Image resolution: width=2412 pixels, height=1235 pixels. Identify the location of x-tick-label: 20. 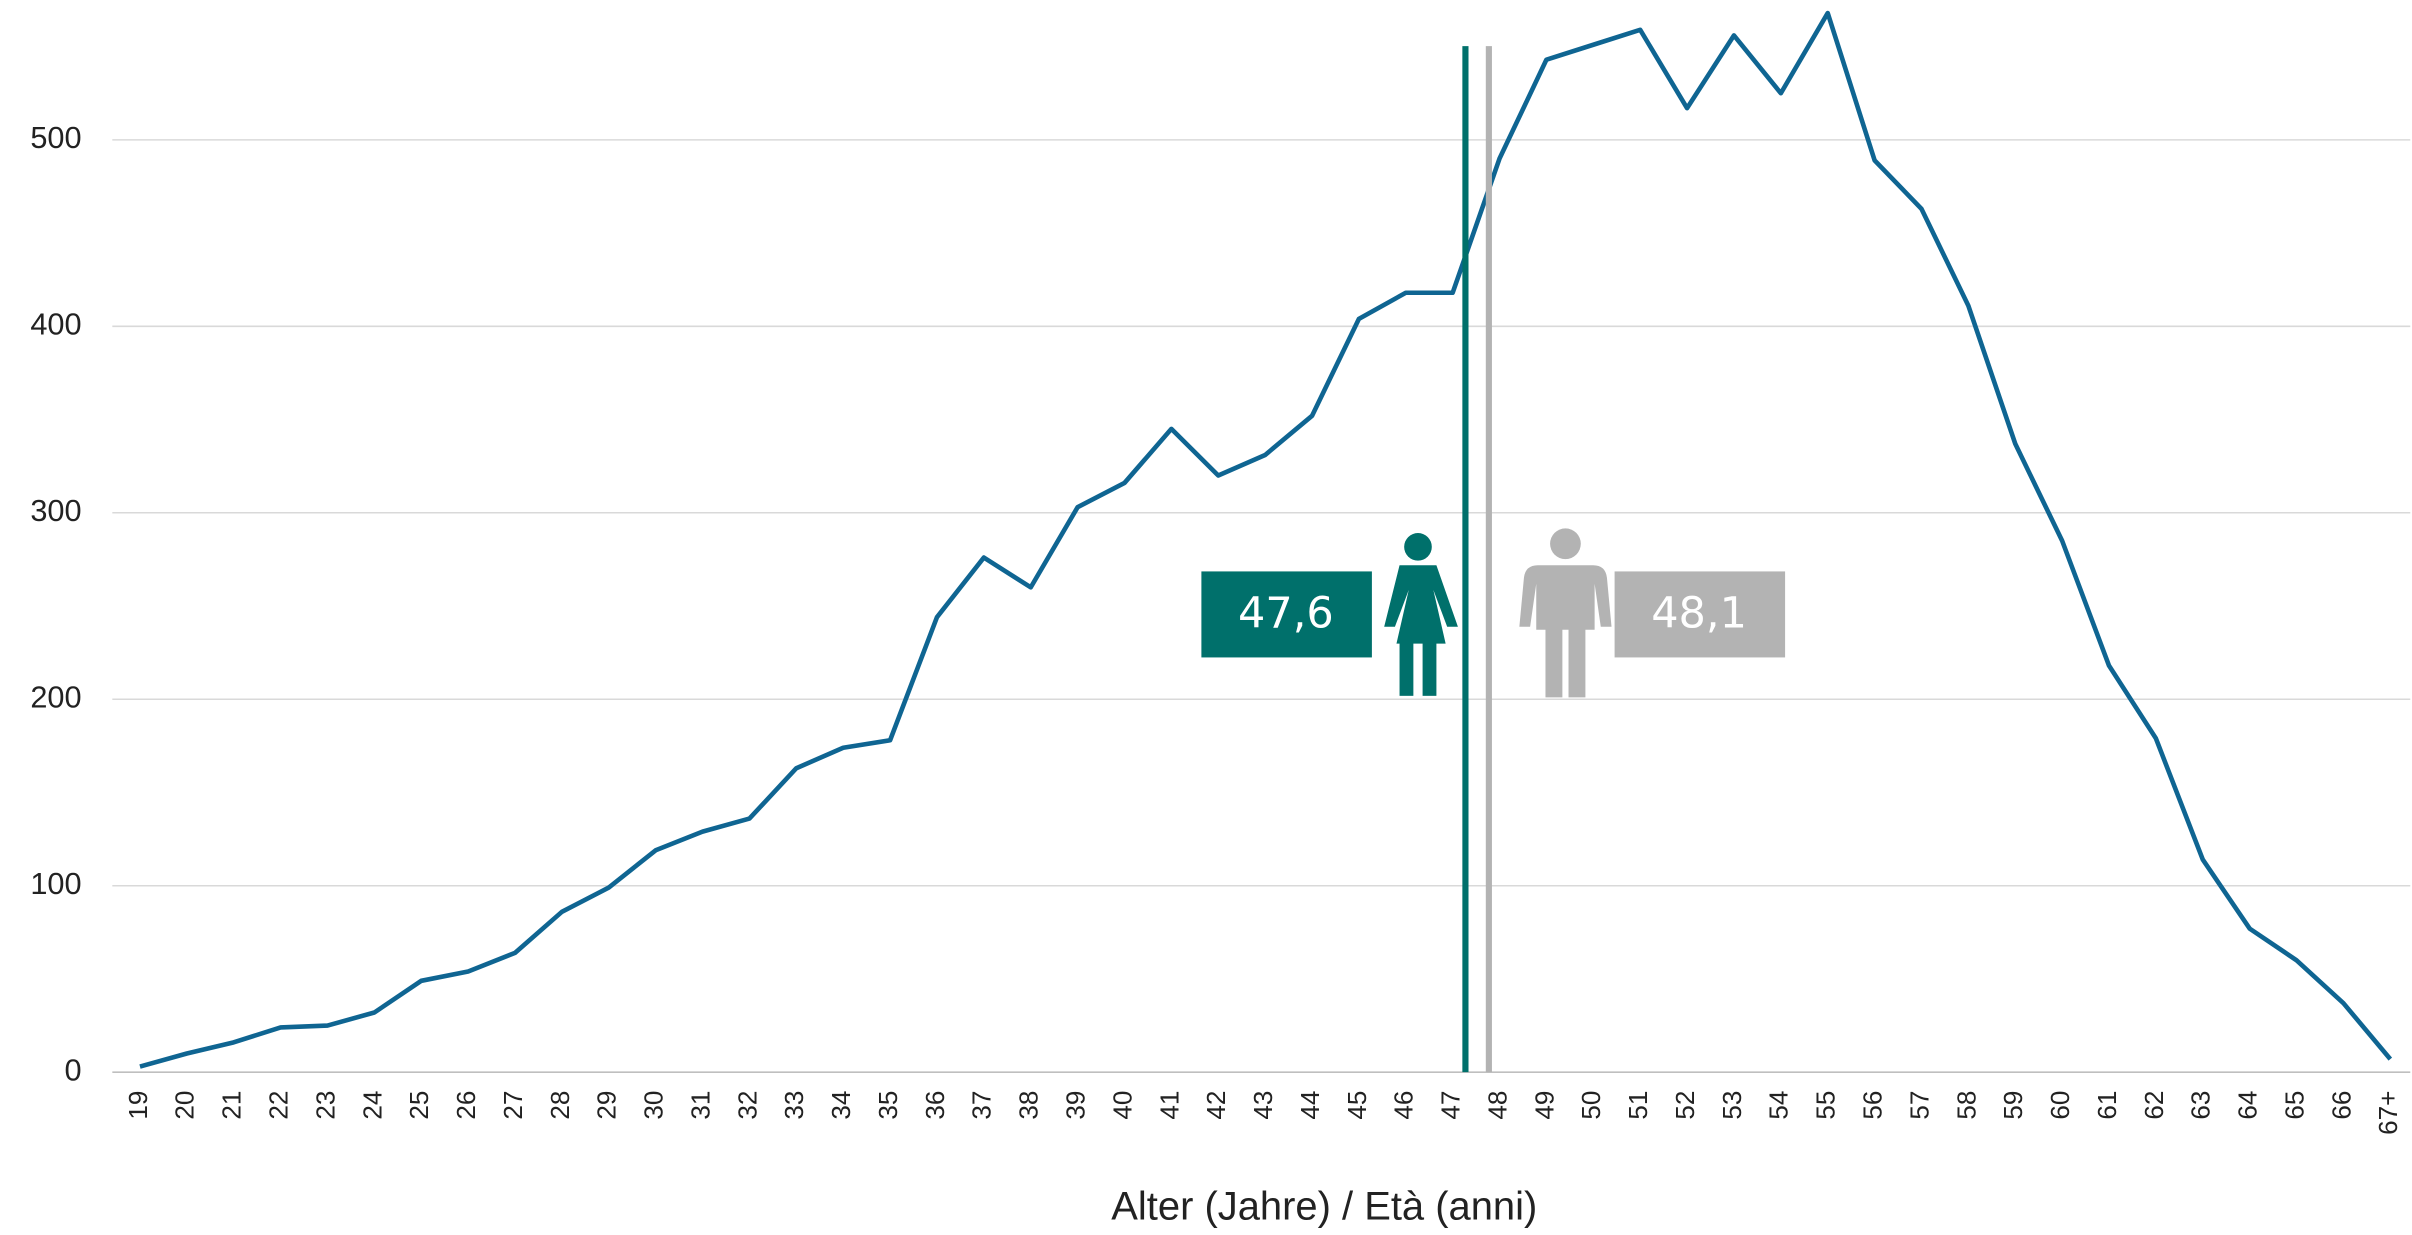
(185, 1105).